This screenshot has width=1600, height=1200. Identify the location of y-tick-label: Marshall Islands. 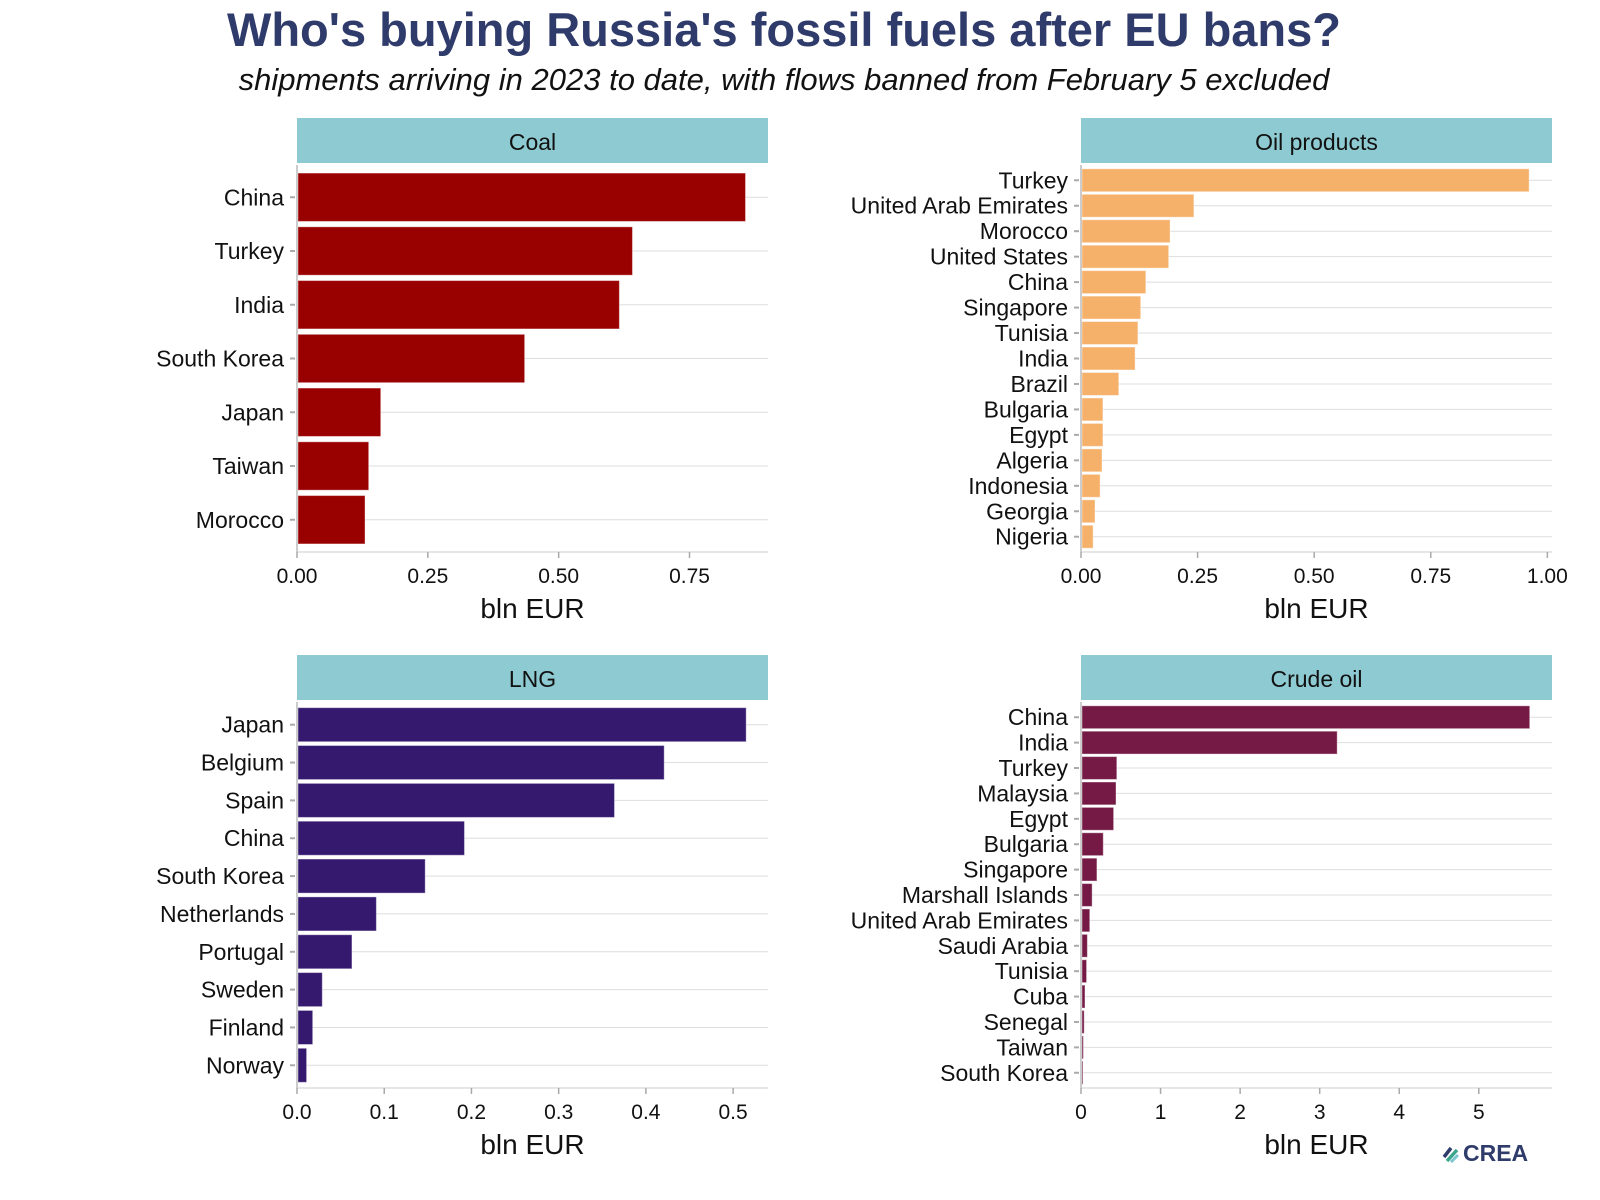
(985, 895).